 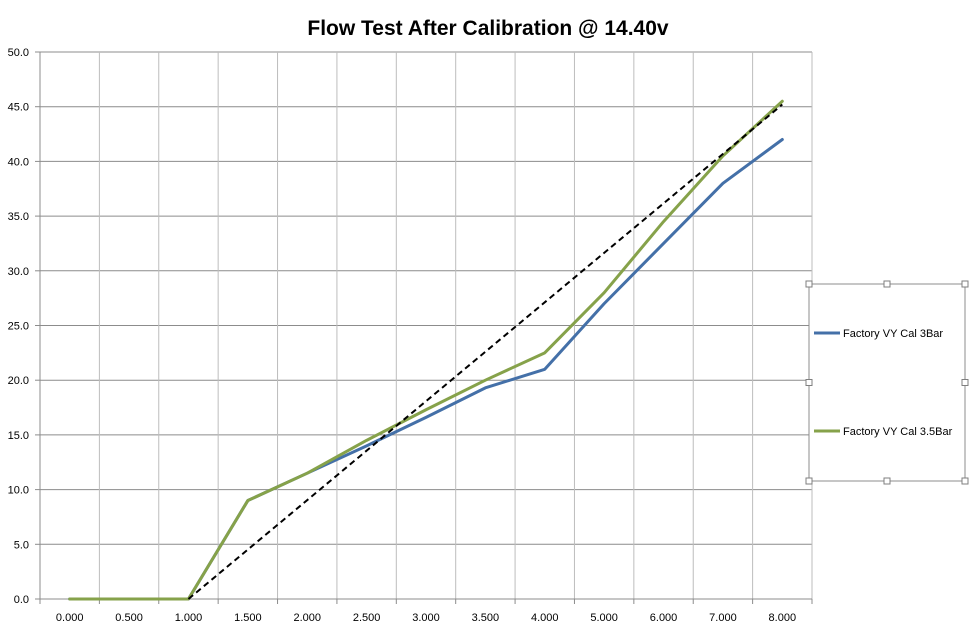 I want to click on y-tick-label: 45.0, so click(x=18, y=108).